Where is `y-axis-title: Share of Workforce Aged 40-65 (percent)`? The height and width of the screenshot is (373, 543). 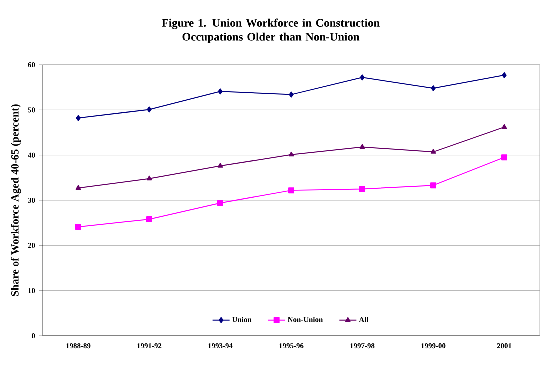 y-axis-title: Share of Workforce Aged 40-65 (percent) is located at coordinates (16, 200).